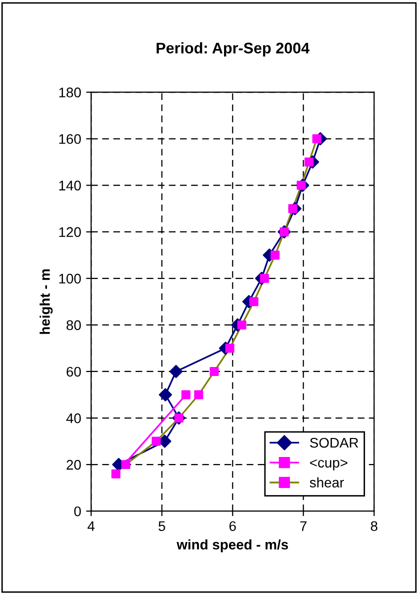 The image size is (418, 595). Describe the element at coordinates (162, 526) in the screenshot. I see `x-tick-label: 5` at that location.